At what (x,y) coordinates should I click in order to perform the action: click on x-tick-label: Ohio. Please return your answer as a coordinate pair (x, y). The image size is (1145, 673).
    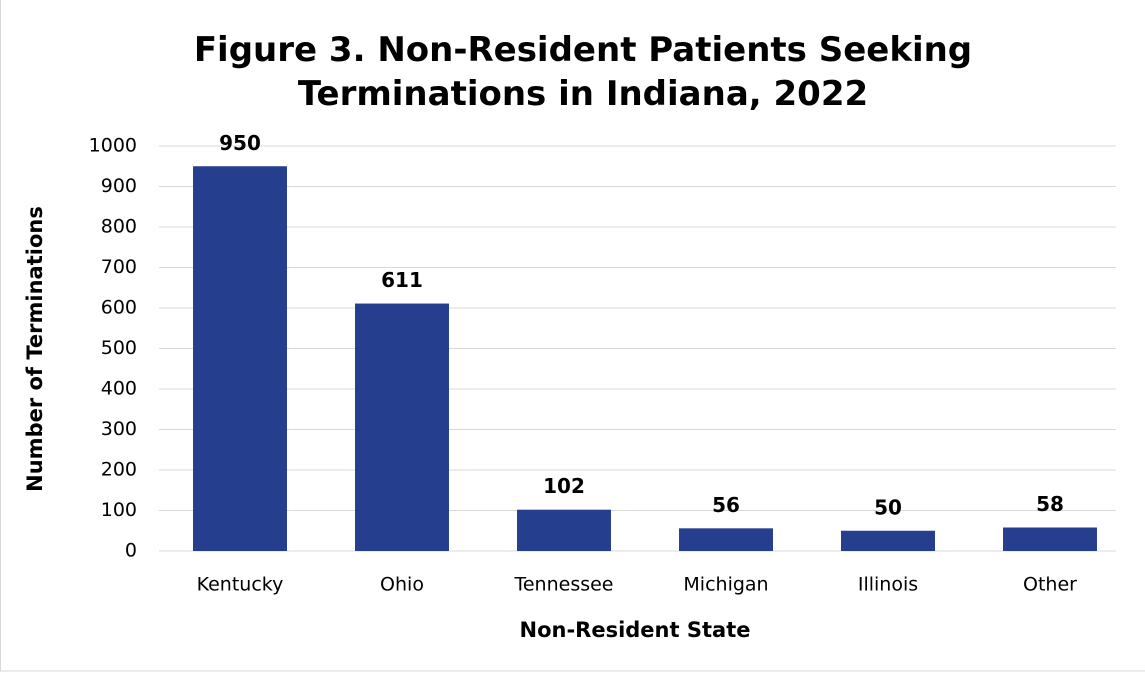
    Looking at the image, I should click on (402, 585).